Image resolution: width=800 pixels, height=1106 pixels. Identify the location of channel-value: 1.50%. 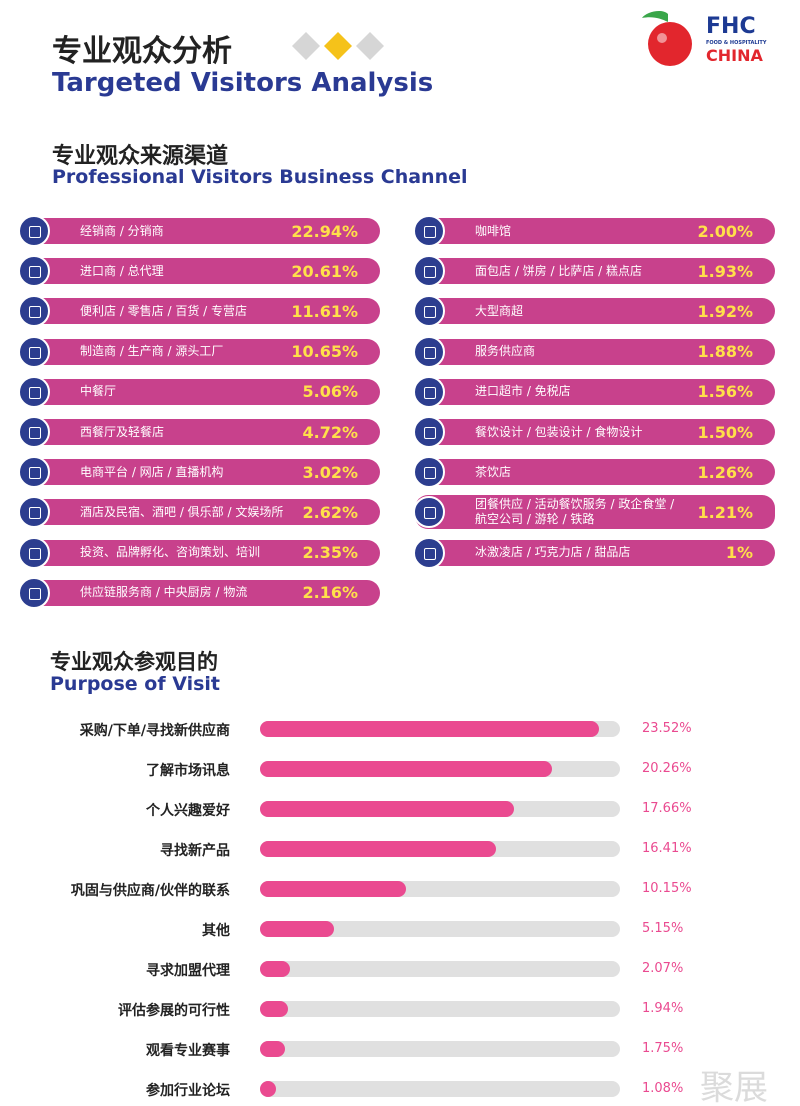
(725, 432).